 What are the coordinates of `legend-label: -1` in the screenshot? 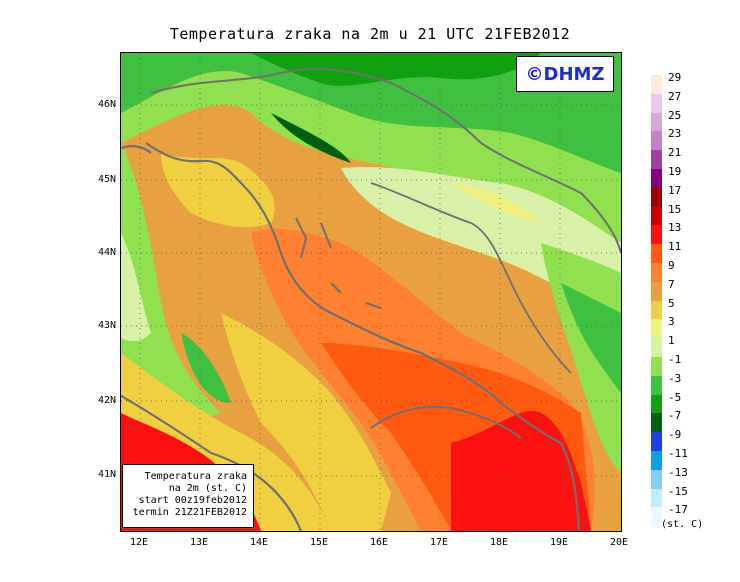 It's located at (675, 359).